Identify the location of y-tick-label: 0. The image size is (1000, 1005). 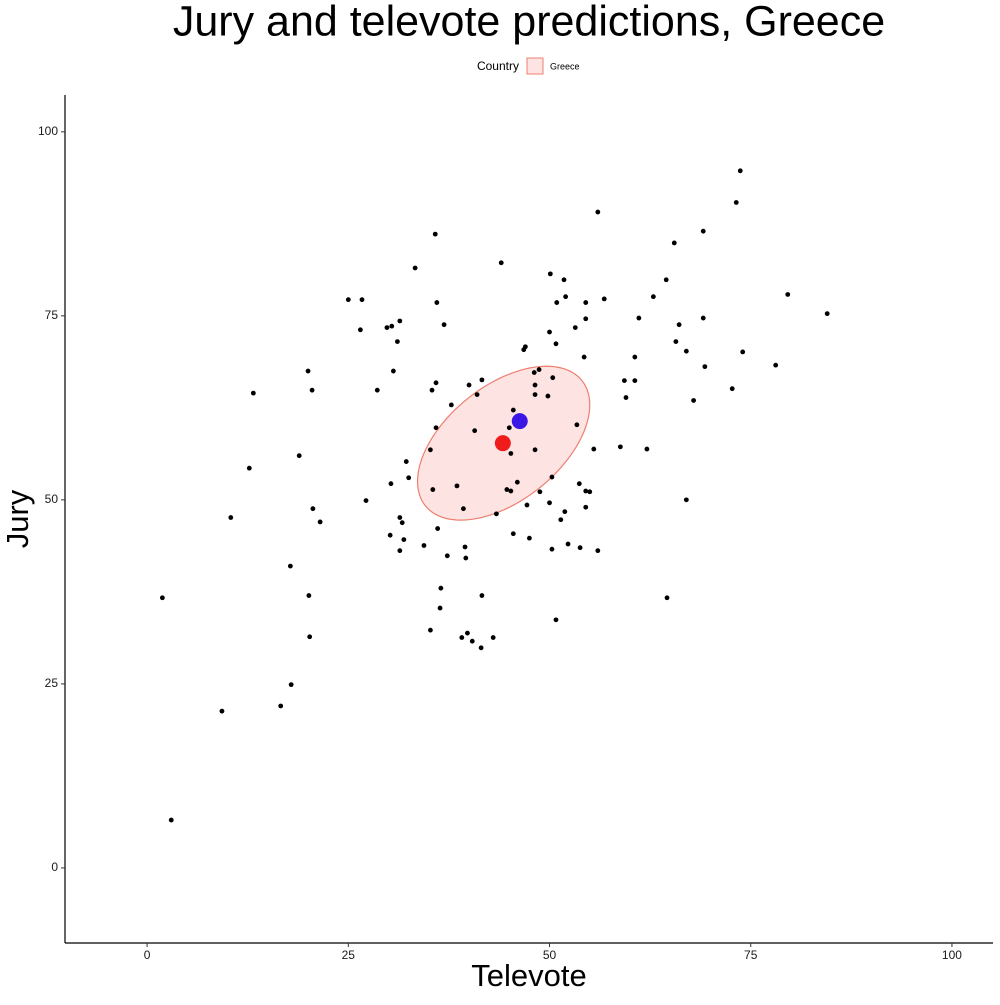
(54, 867).